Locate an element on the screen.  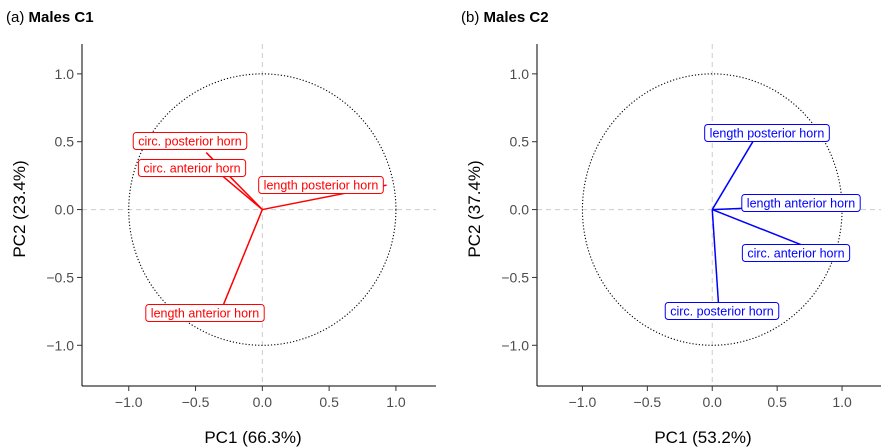
panel-name: Males C1 is located at coordinates (61, 17).